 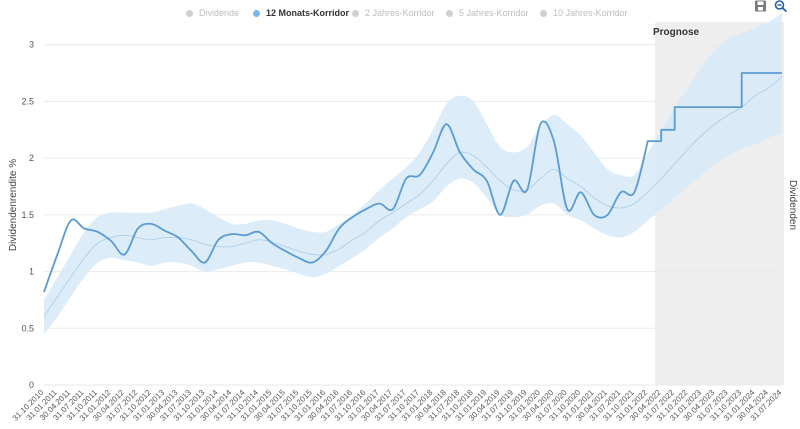 What do you see at coordinates (31, 158) in the screenshot?
I see `y-tick-label: 2` at bounding box center [31, 158].